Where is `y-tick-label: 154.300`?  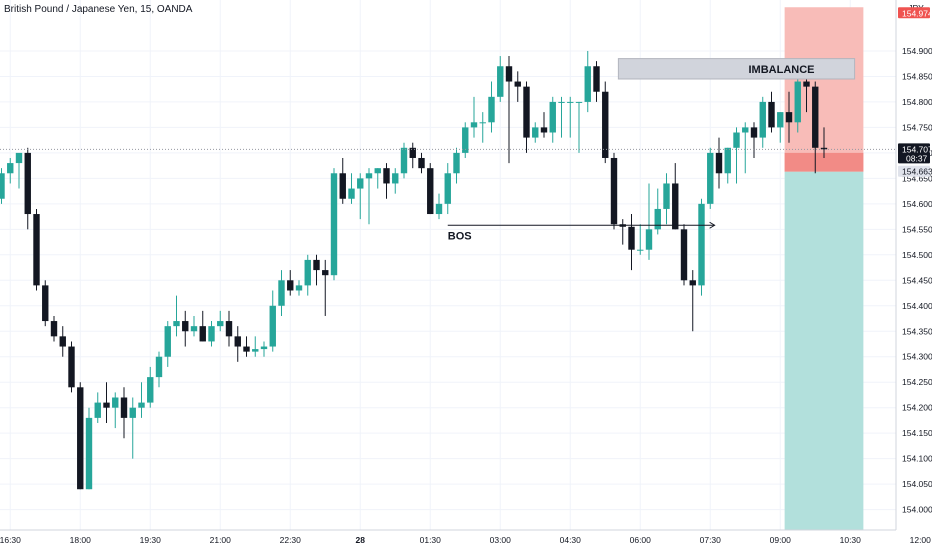
y-tick-label: 154.300 is located at coordinates (917, 357).